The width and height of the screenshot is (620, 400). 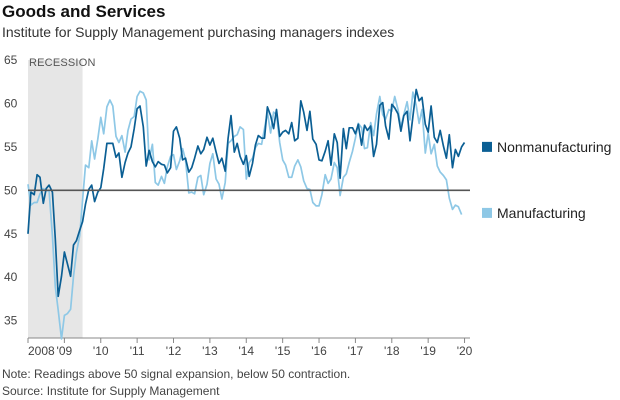 I want to click on y-tick-label: 45, so click(x=11, y=234).